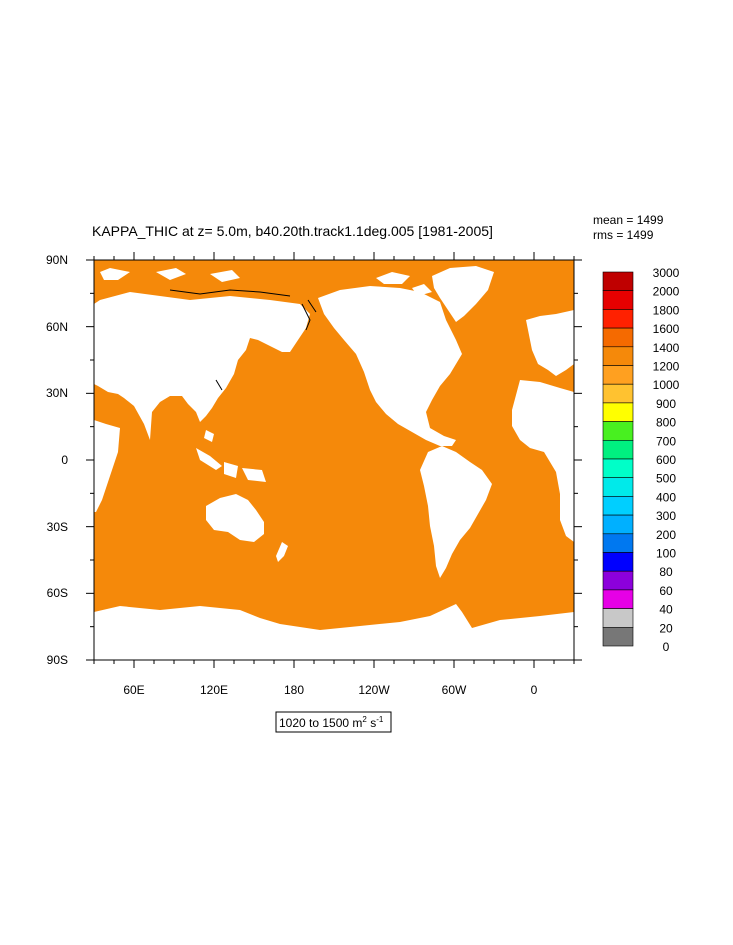 This screenshot has width=733, height=945. I want to click on colorbar-label: 800, so click(666, 423).